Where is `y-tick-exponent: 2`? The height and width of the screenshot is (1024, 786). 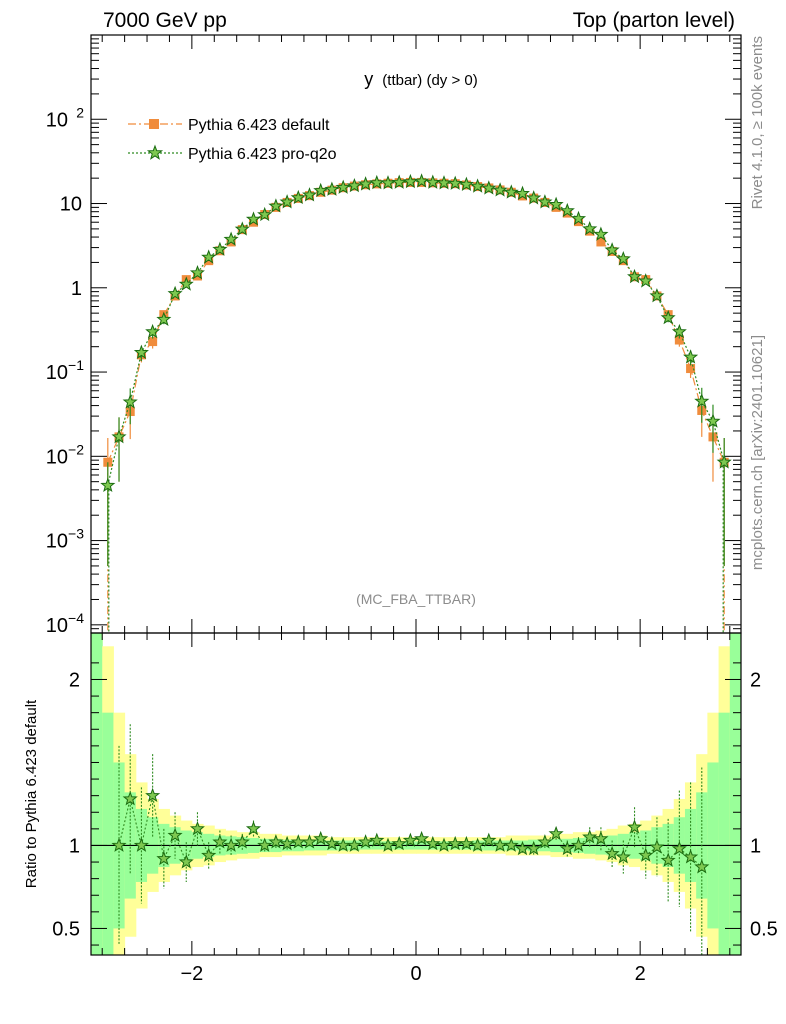
y-tick-exponent: 2 is located at coordinates (80, 112).